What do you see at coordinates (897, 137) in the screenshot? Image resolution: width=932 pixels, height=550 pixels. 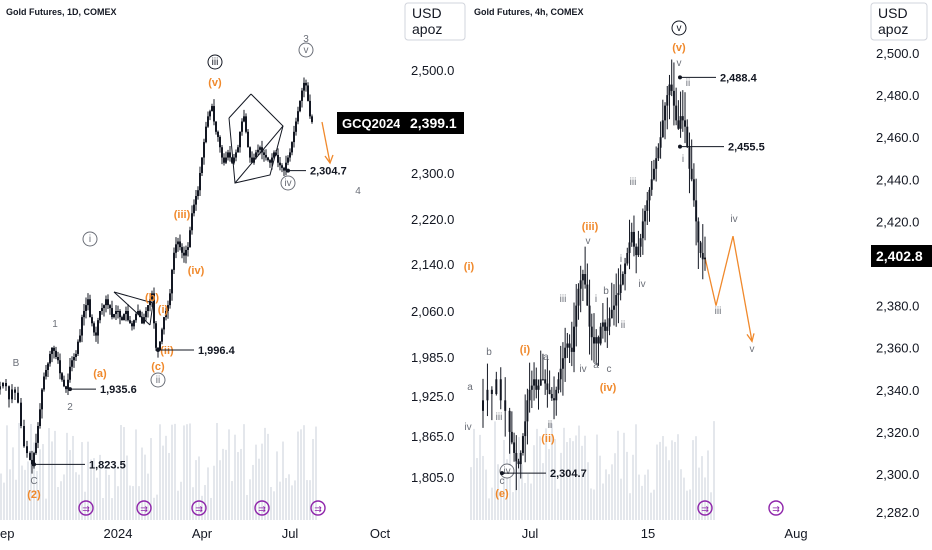 I see `right-y-tick-label: 2,460.0` at bounding box center [897, 137].